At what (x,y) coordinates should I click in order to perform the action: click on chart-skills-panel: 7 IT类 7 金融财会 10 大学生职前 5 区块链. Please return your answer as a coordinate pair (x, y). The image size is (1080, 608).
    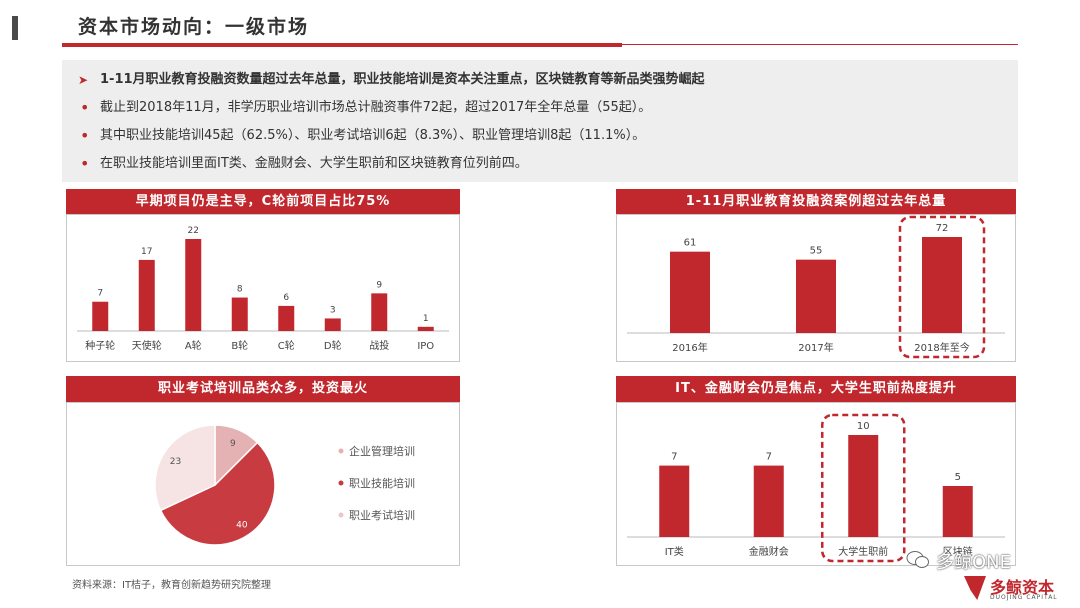
    Looking at the image, I should click on (816, 484).